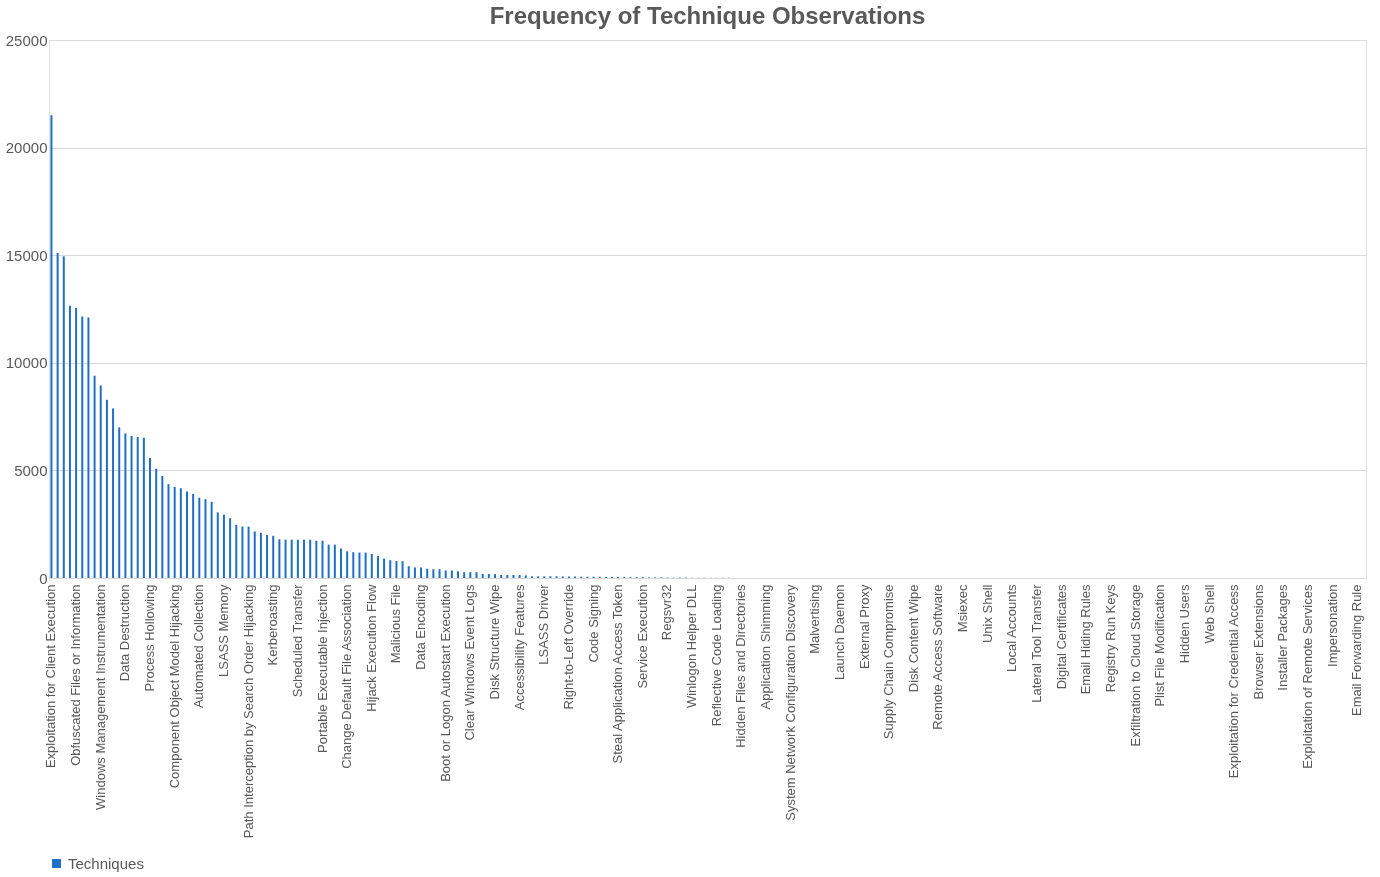 This screenshot has height=877, width=1380. Describe the element at coordinates (150, 638) in the screenshot. I see `x-tick-label: Process Hollowing` at that location.